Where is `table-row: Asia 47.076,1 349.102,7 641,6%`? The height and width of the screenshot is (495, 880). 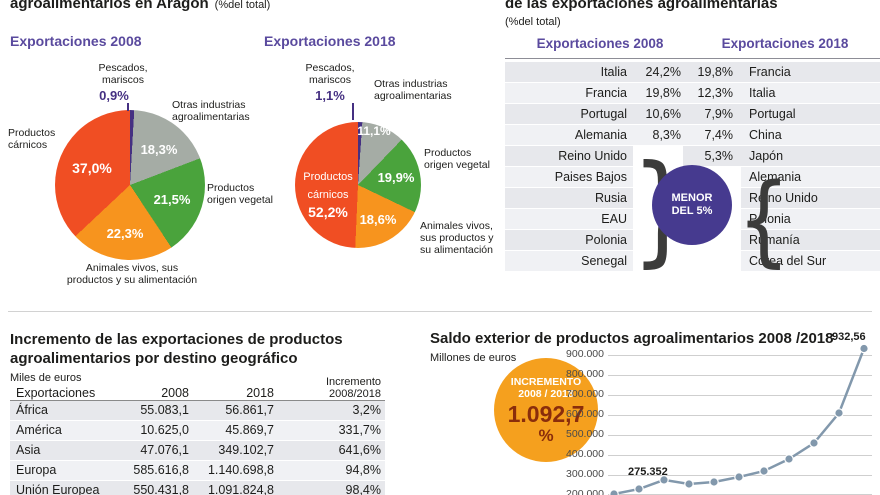 table-row: Asia 47.076,1 349.102,7 641,6% is located at coordinates (197, 450).